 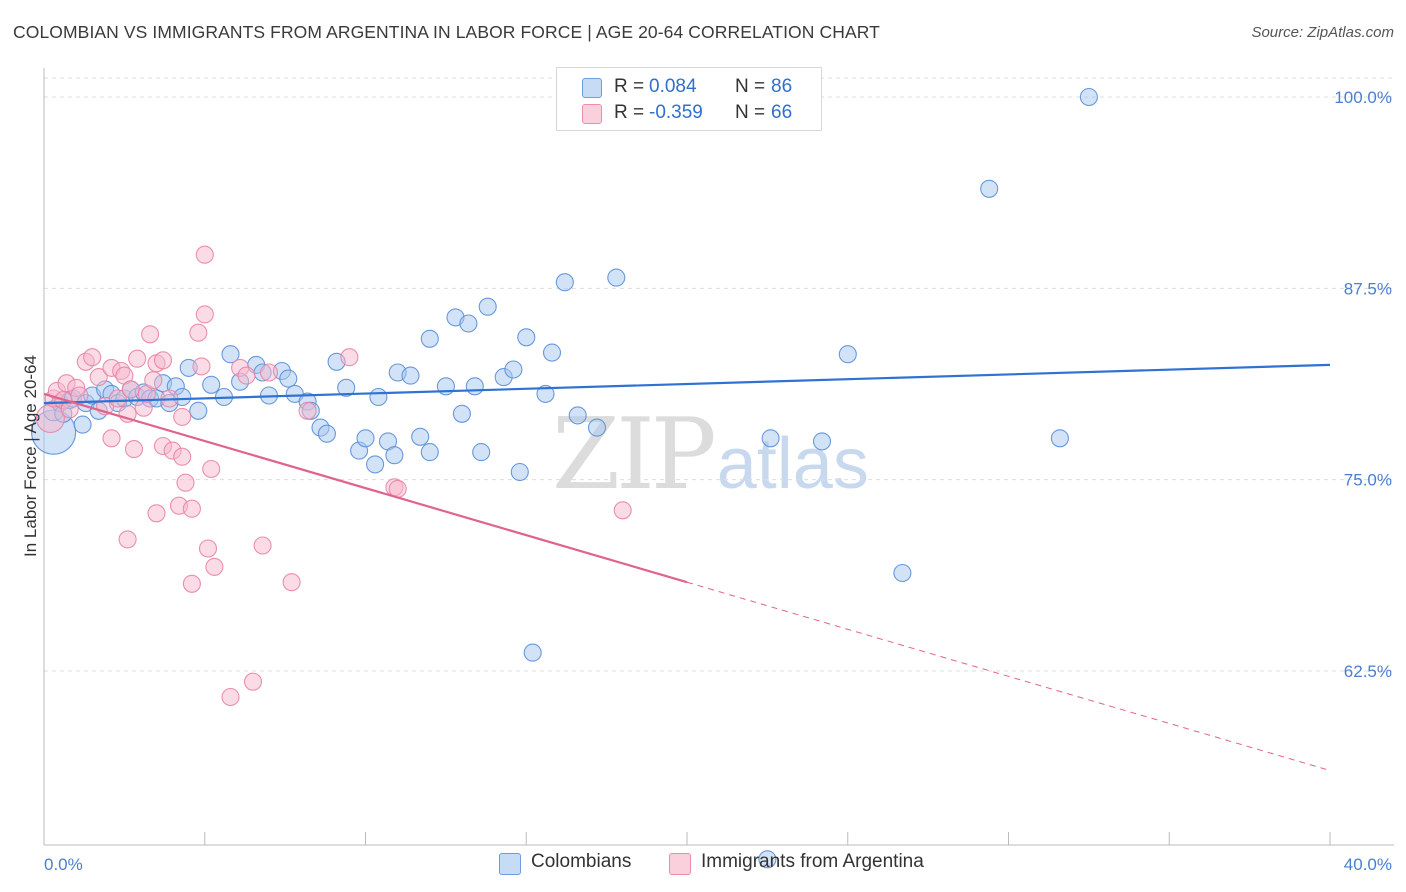 I want to click on y-tick-label: 75.0%, so click(x=1368, y=480).